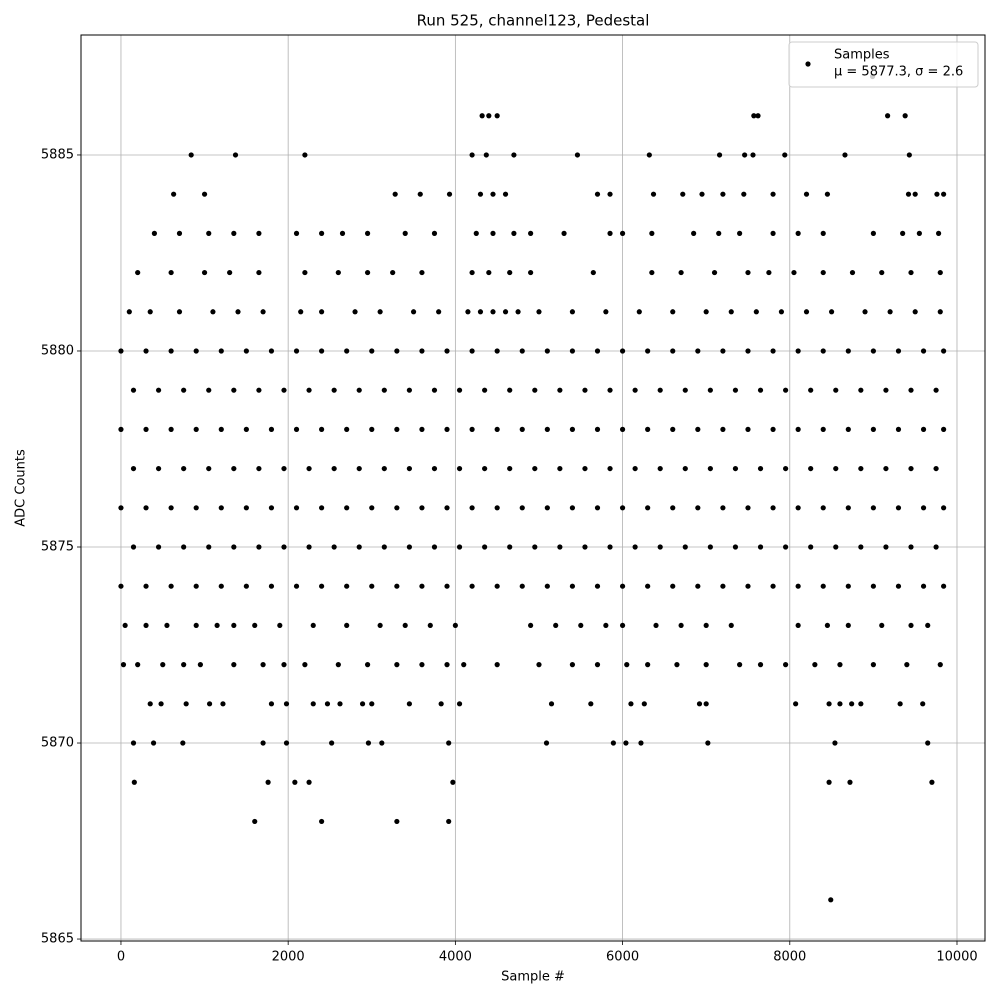 The image size is (1000, 1000). What do you see at coordinates (57, 939) in the screenshot?
I see `y-tick-label: 5865` at bounding box center [57, 939].